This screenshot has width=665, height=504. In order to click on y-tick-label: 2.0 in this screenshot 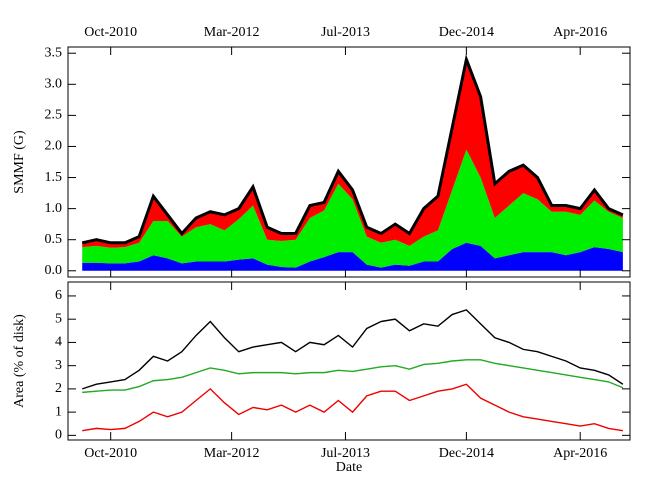, I will do `click(54, 146)`.